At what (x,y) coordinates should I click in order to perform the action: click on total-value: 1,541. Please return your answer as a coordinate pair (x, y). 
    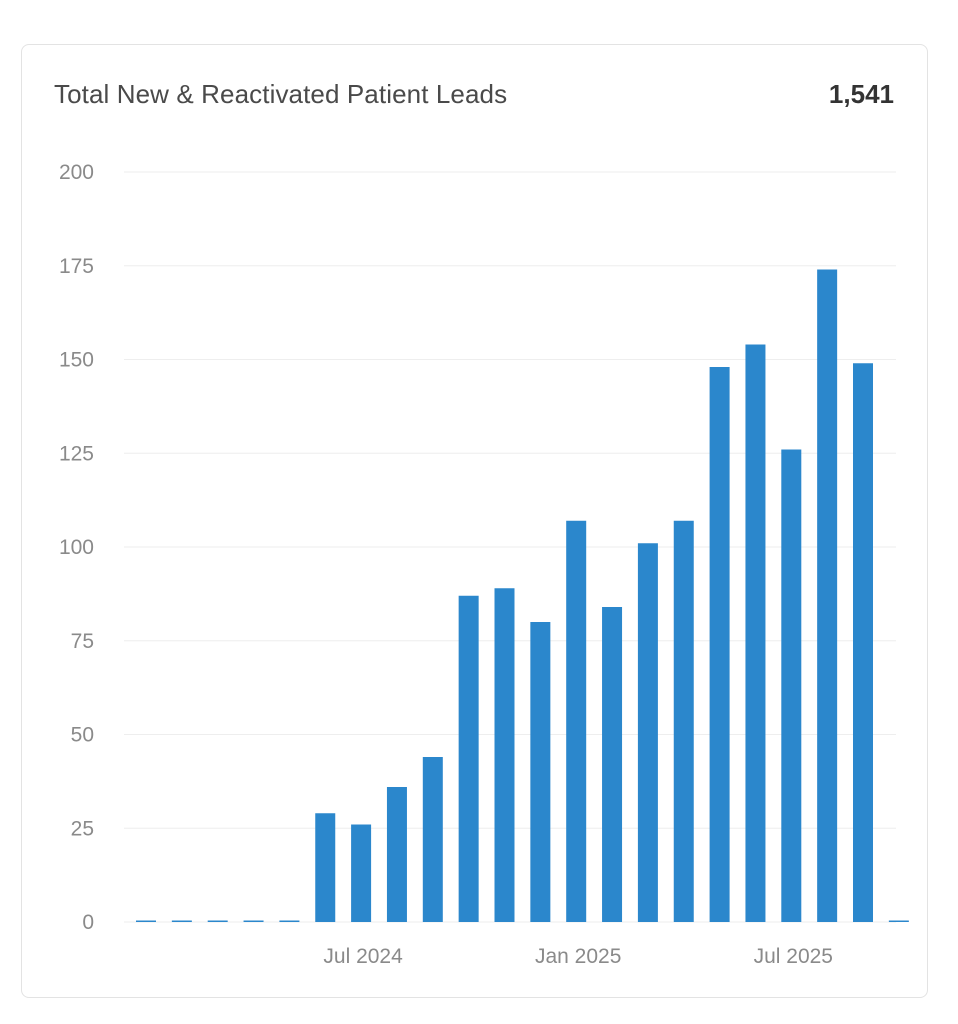
    Looking at the image, I should click on (861, 94).